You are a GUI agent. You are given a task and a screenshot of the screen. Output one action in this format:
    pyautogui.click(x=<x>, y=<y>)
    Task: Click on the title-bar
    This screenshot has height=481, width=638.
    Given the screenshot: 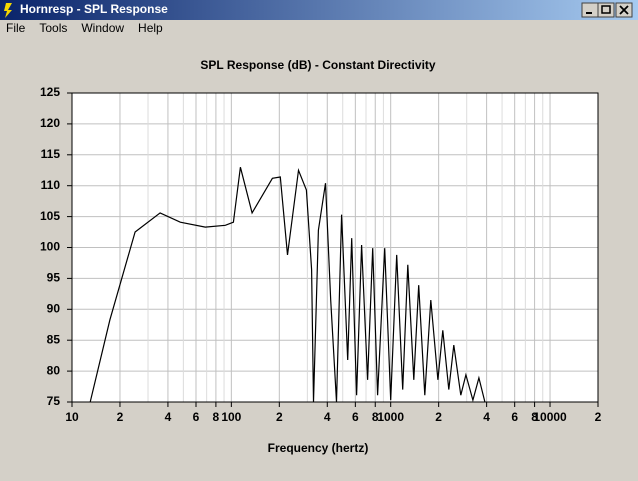 What is the action you would take?
    pyautogui.click(x=319, y=10)
    